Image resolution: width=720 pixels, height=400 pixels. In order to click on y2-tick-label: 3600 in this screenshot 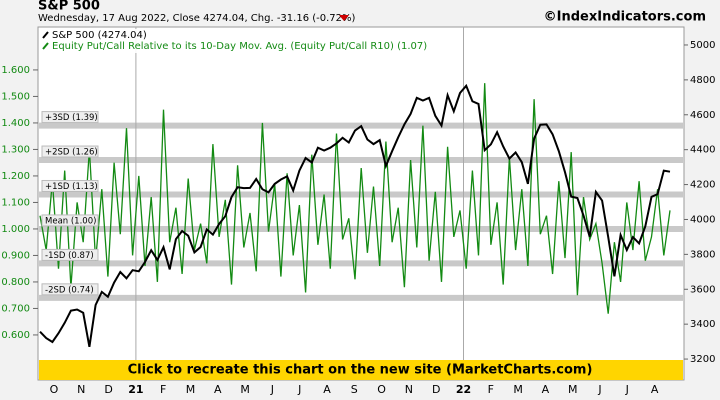, I will do `click(702, 289)`.